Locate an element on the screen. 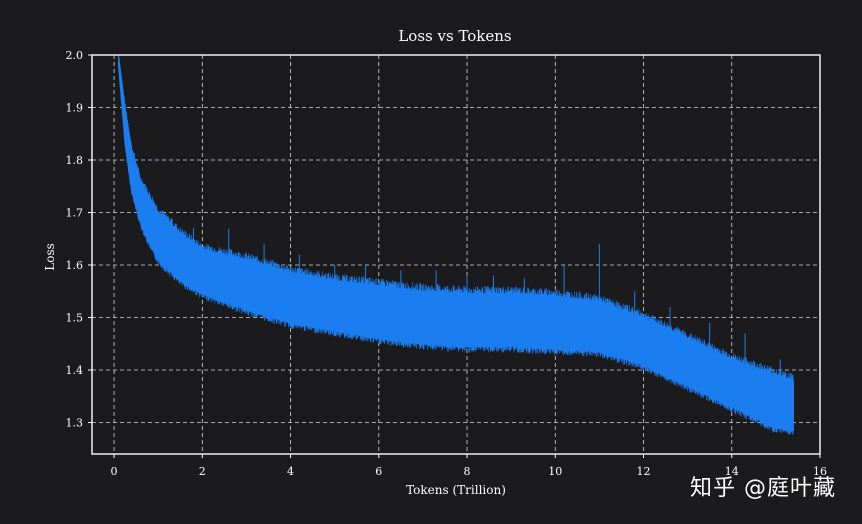 The width and height of the screenshot is (862, 524). chart-title: Loss vs Tokens is located at coordinates (454, 36).